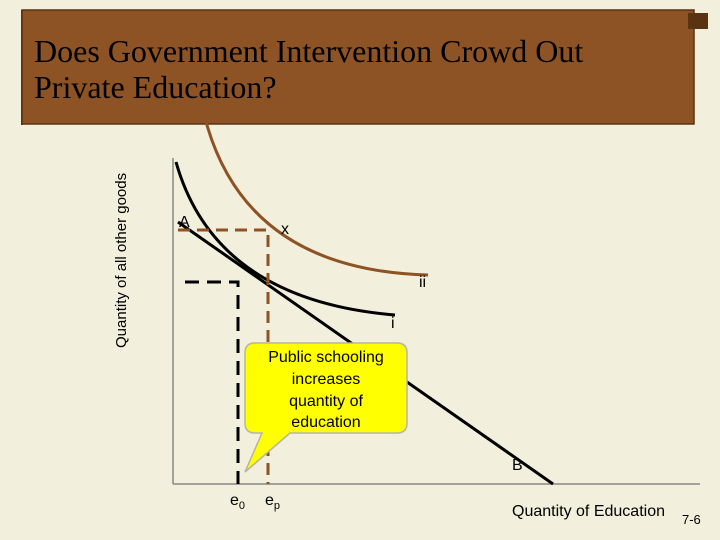  Describe the element at coordinates (691, 519) in the screenshot. I see `slide-number: 7-6` at that location.